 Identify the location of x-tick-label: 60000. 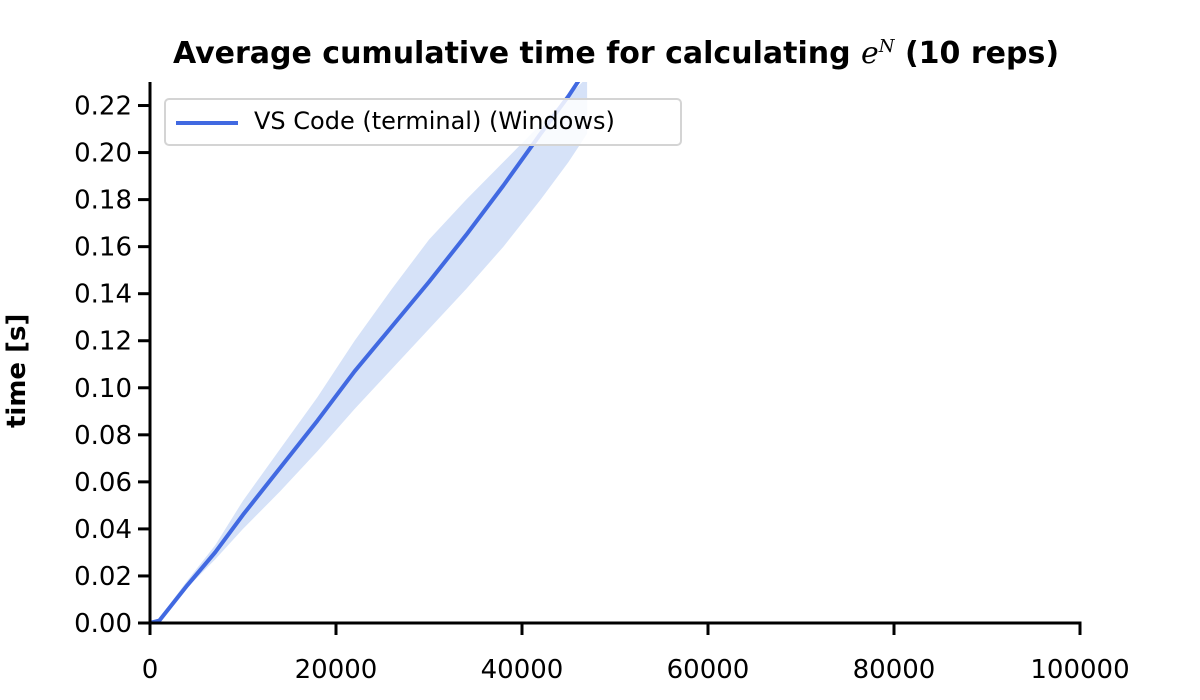
(708, 670).